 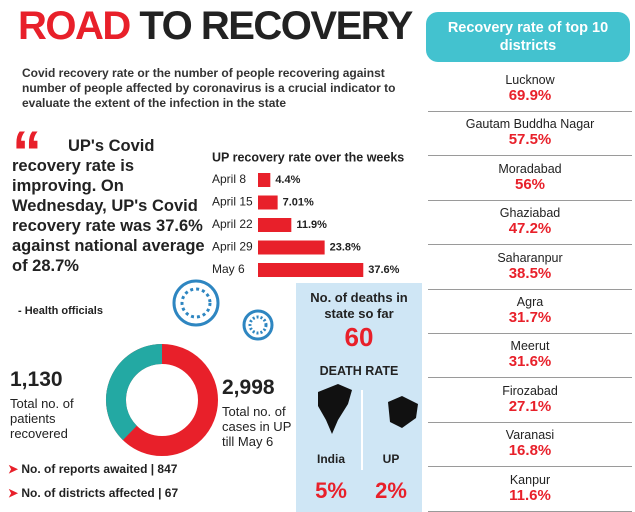 I want to click on district-rate: 47.2%, so click(x=530, y=229).